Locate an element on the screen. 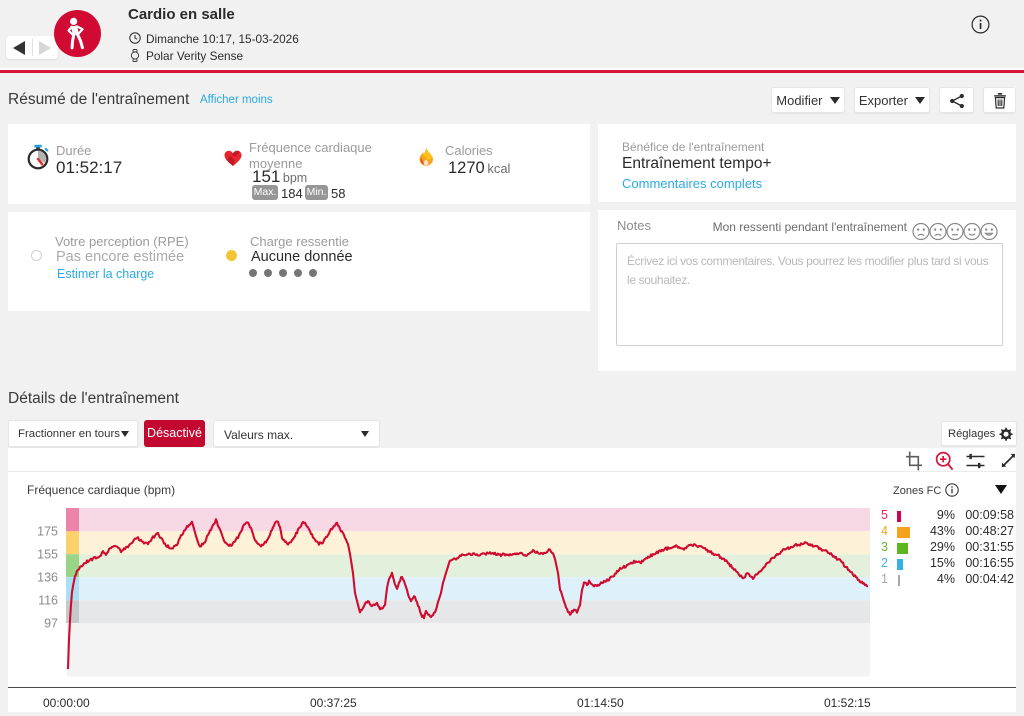 This screenshot has width=1024, height=716. svg-text: 136 is located at coordinates (47, 578).